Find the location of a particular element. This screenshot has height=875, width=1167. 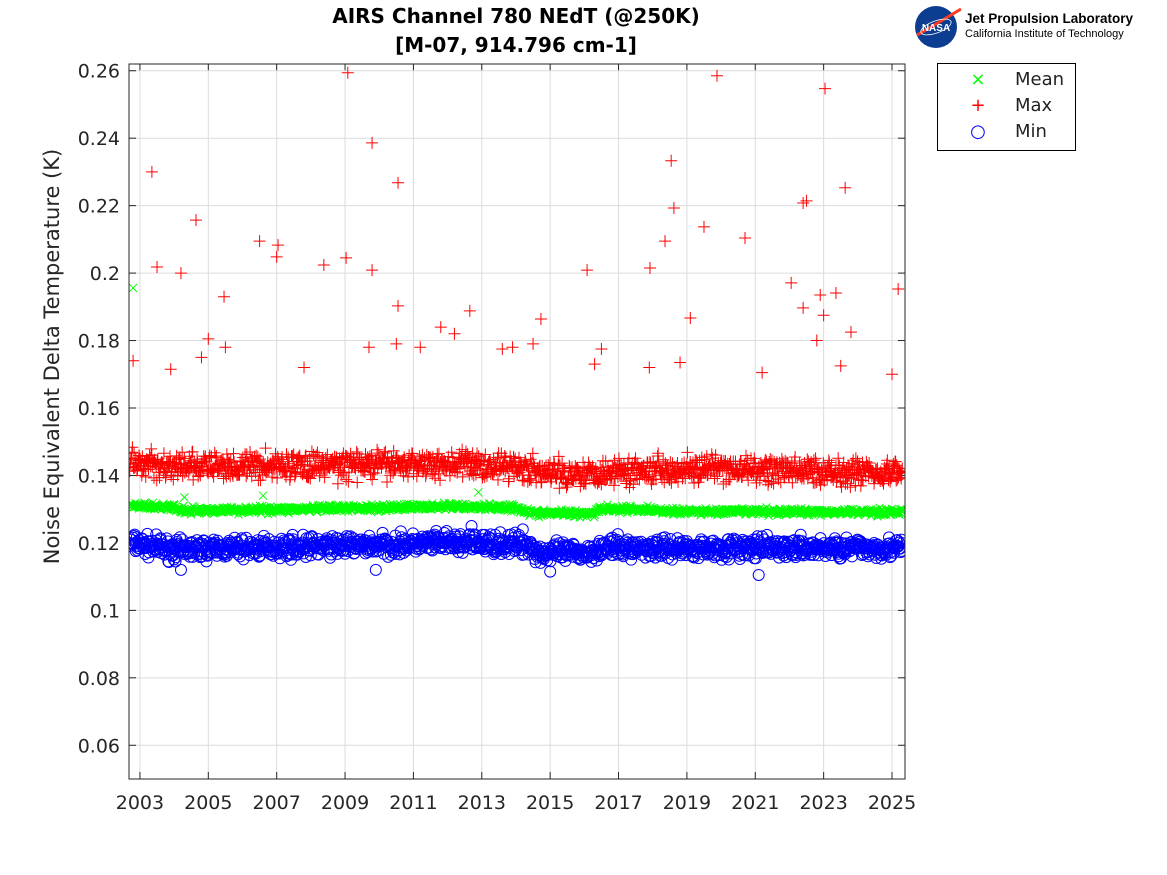

x-tick-label: 2005 is located at coordinates (208, 803).